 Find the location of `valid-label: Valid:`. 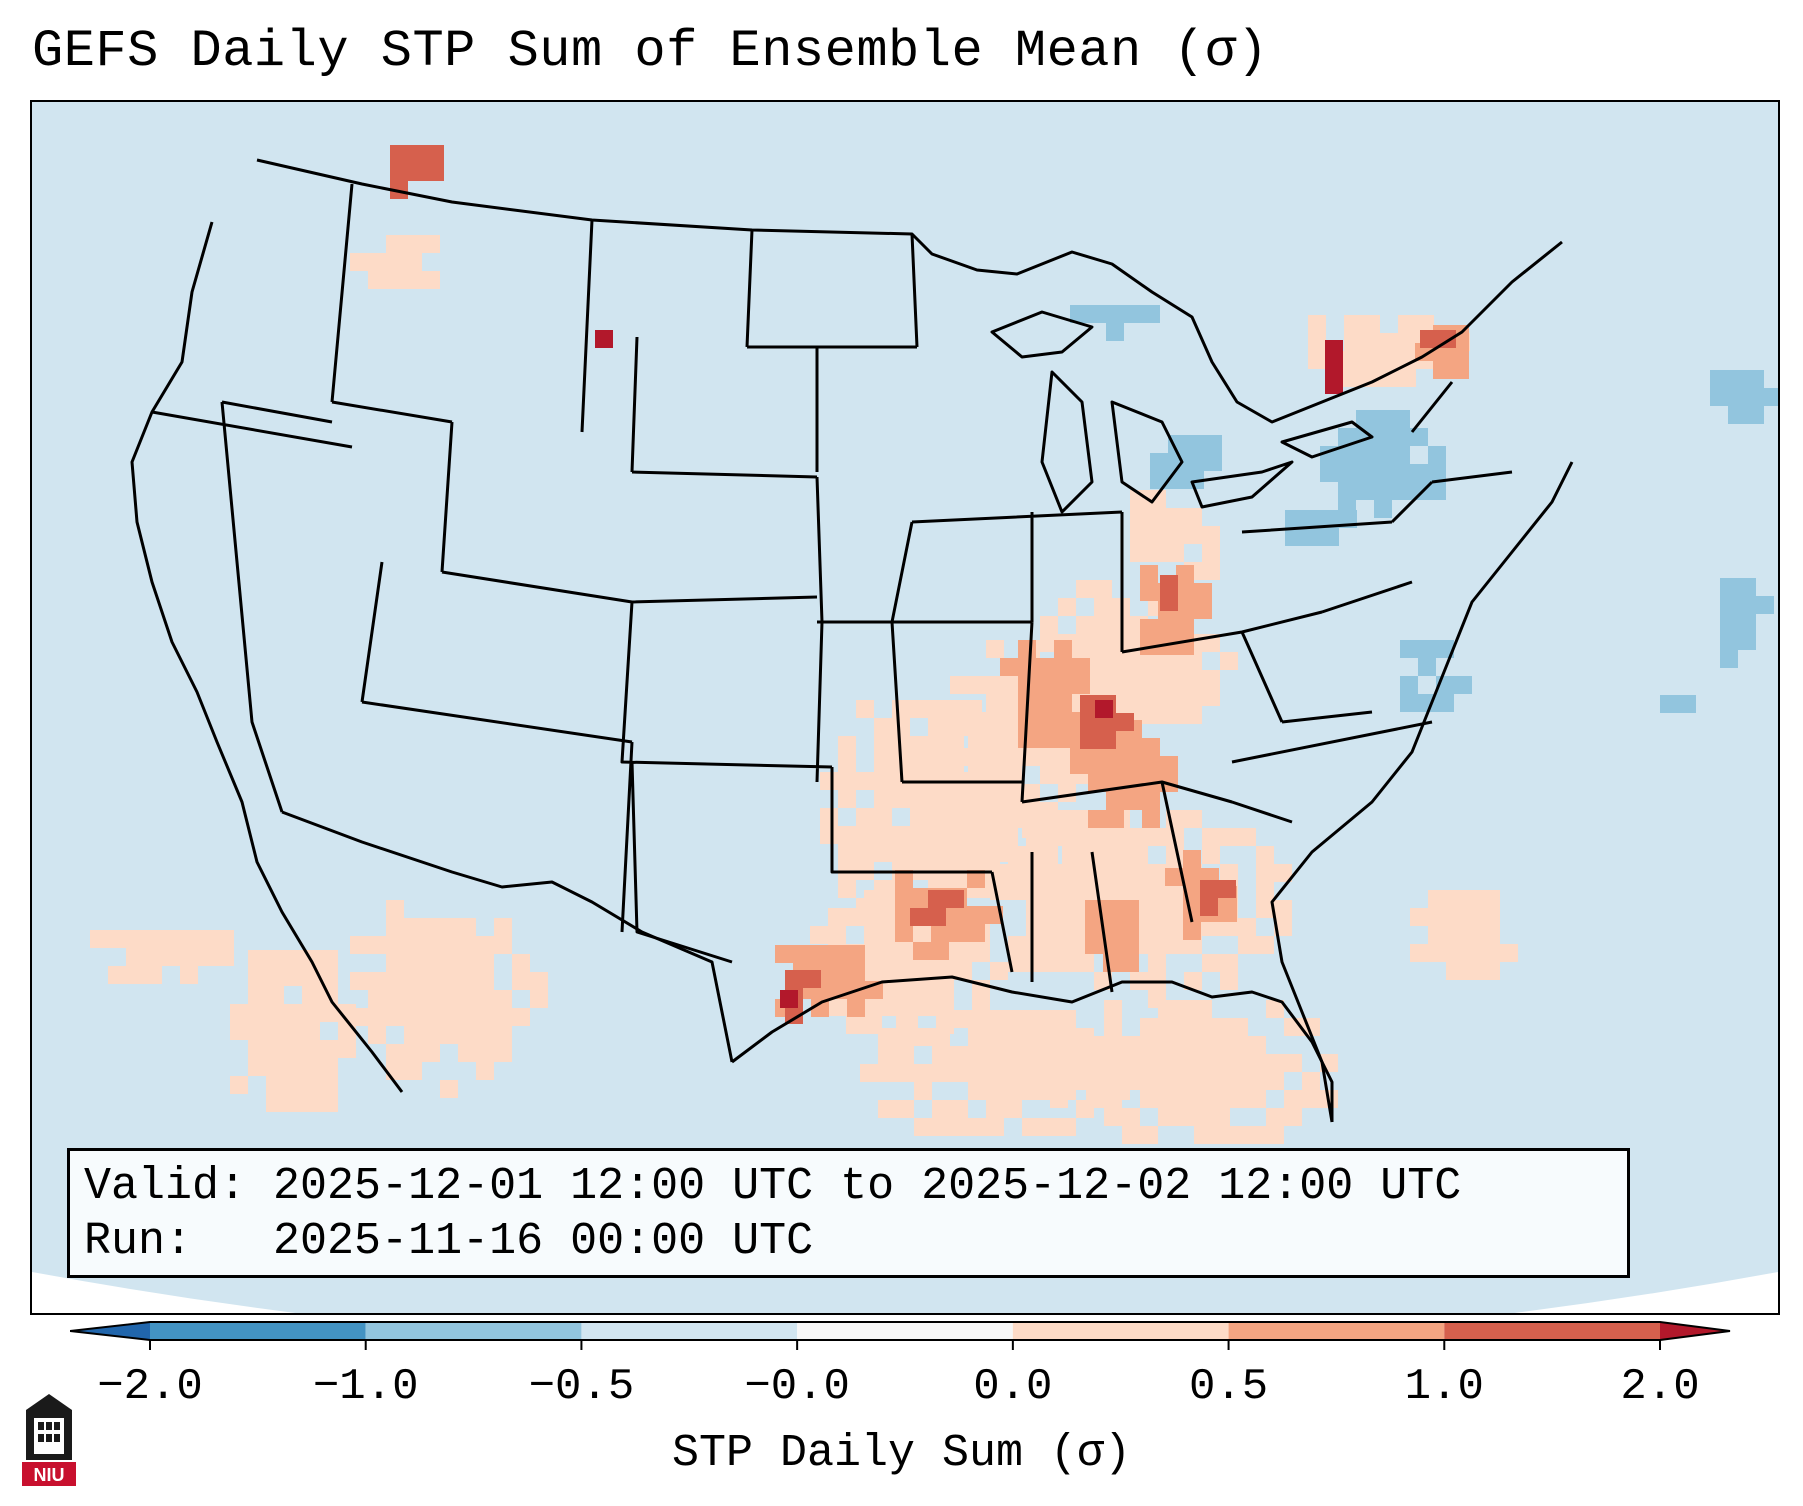

valid-label: Valid: is located at coordinates (165, 1186).